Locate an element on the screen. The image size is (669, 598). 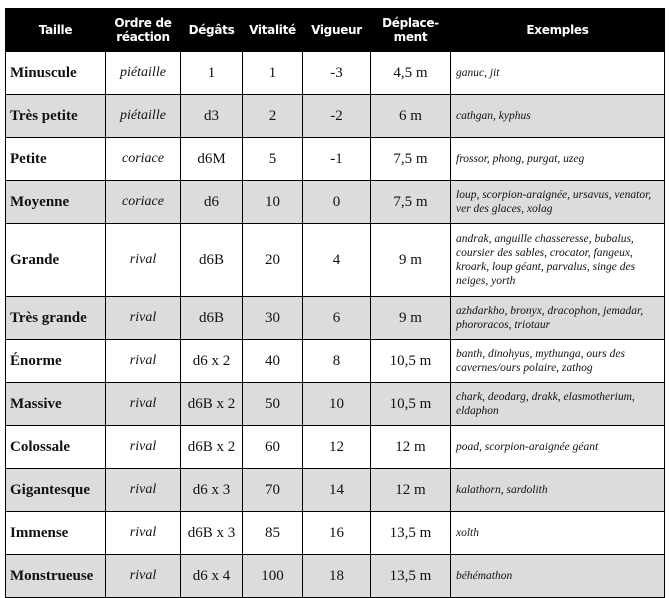
cell-examples: béhémathon is located at coordinates (557, 576).